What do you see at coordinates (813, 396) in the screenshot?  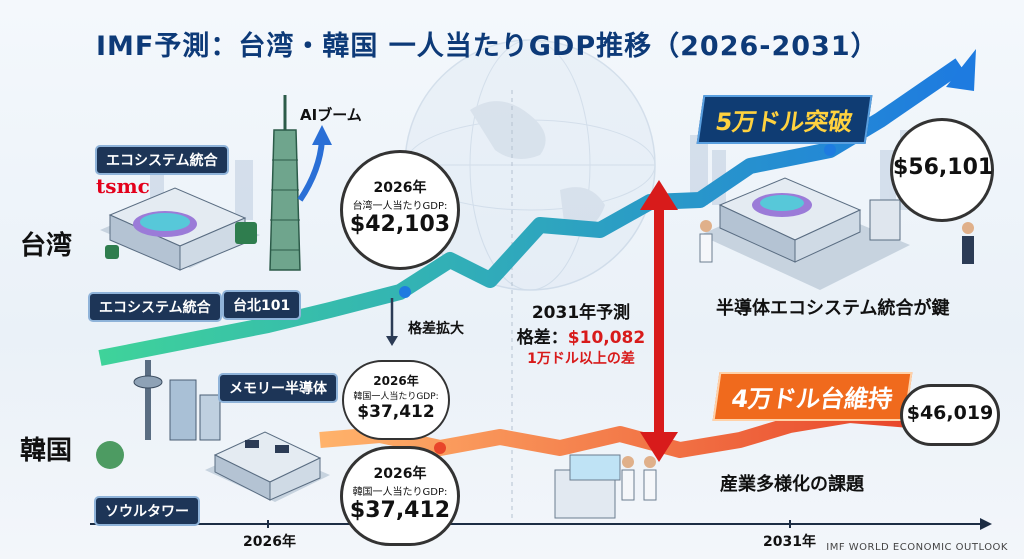 I see `korea-2031-banner: 4万ドル台維持` at bounding box center [813, 396].